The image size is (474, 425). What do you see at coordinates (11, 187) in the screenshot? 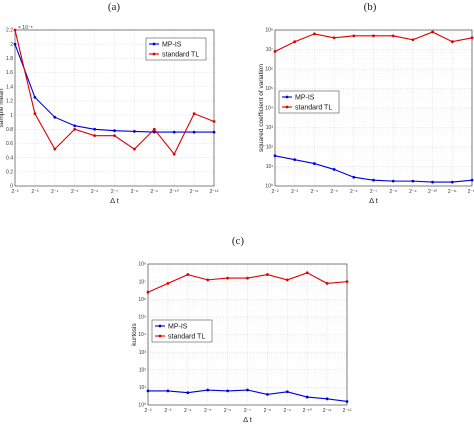
I see `y-tick-label: 0` at bounding box center [11, 187].